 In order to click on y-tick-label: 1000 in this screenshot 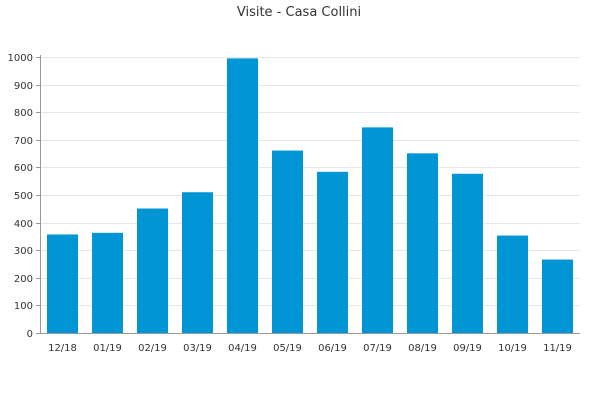, I will do `click(20, 58)`.